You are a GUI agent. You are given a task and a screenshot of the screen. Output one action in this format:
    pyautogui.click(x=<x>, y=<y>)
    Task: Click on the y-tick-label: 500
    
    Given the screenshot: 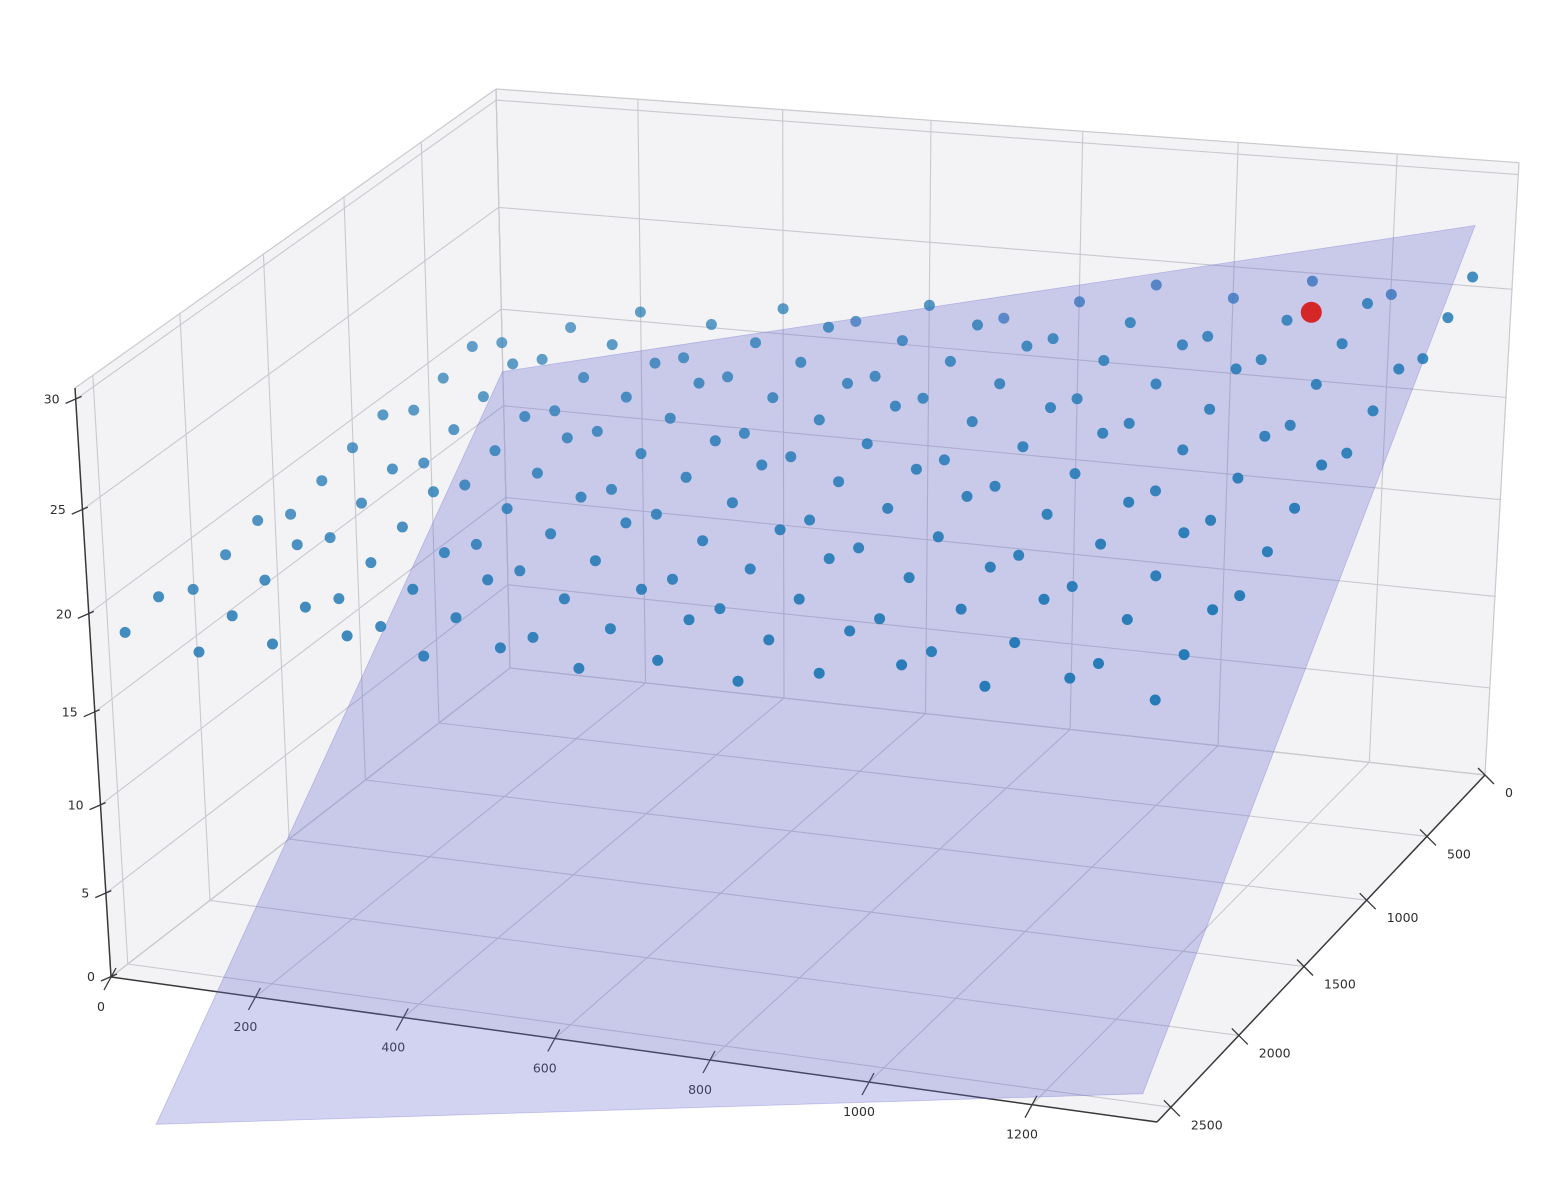 What is the action you would take?
    pyautogui.click(x=1459, y=853)
    